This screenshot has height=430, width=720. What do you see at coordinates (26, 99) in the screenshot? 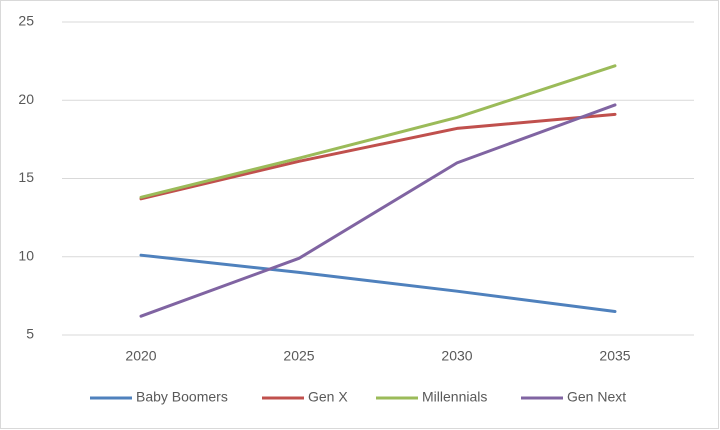
I see `y-tick-label: 20` at bounding box center [26, 99].